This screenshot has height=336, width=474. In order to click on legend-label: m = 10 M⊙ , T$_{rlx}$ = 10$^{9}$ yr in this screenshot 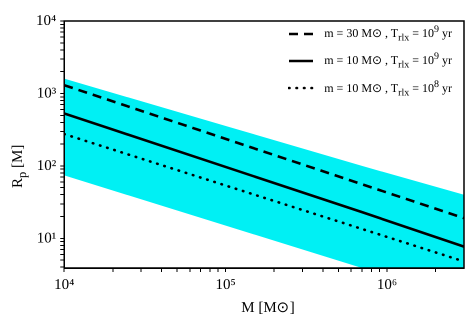, I will do `click(388, 61)`.